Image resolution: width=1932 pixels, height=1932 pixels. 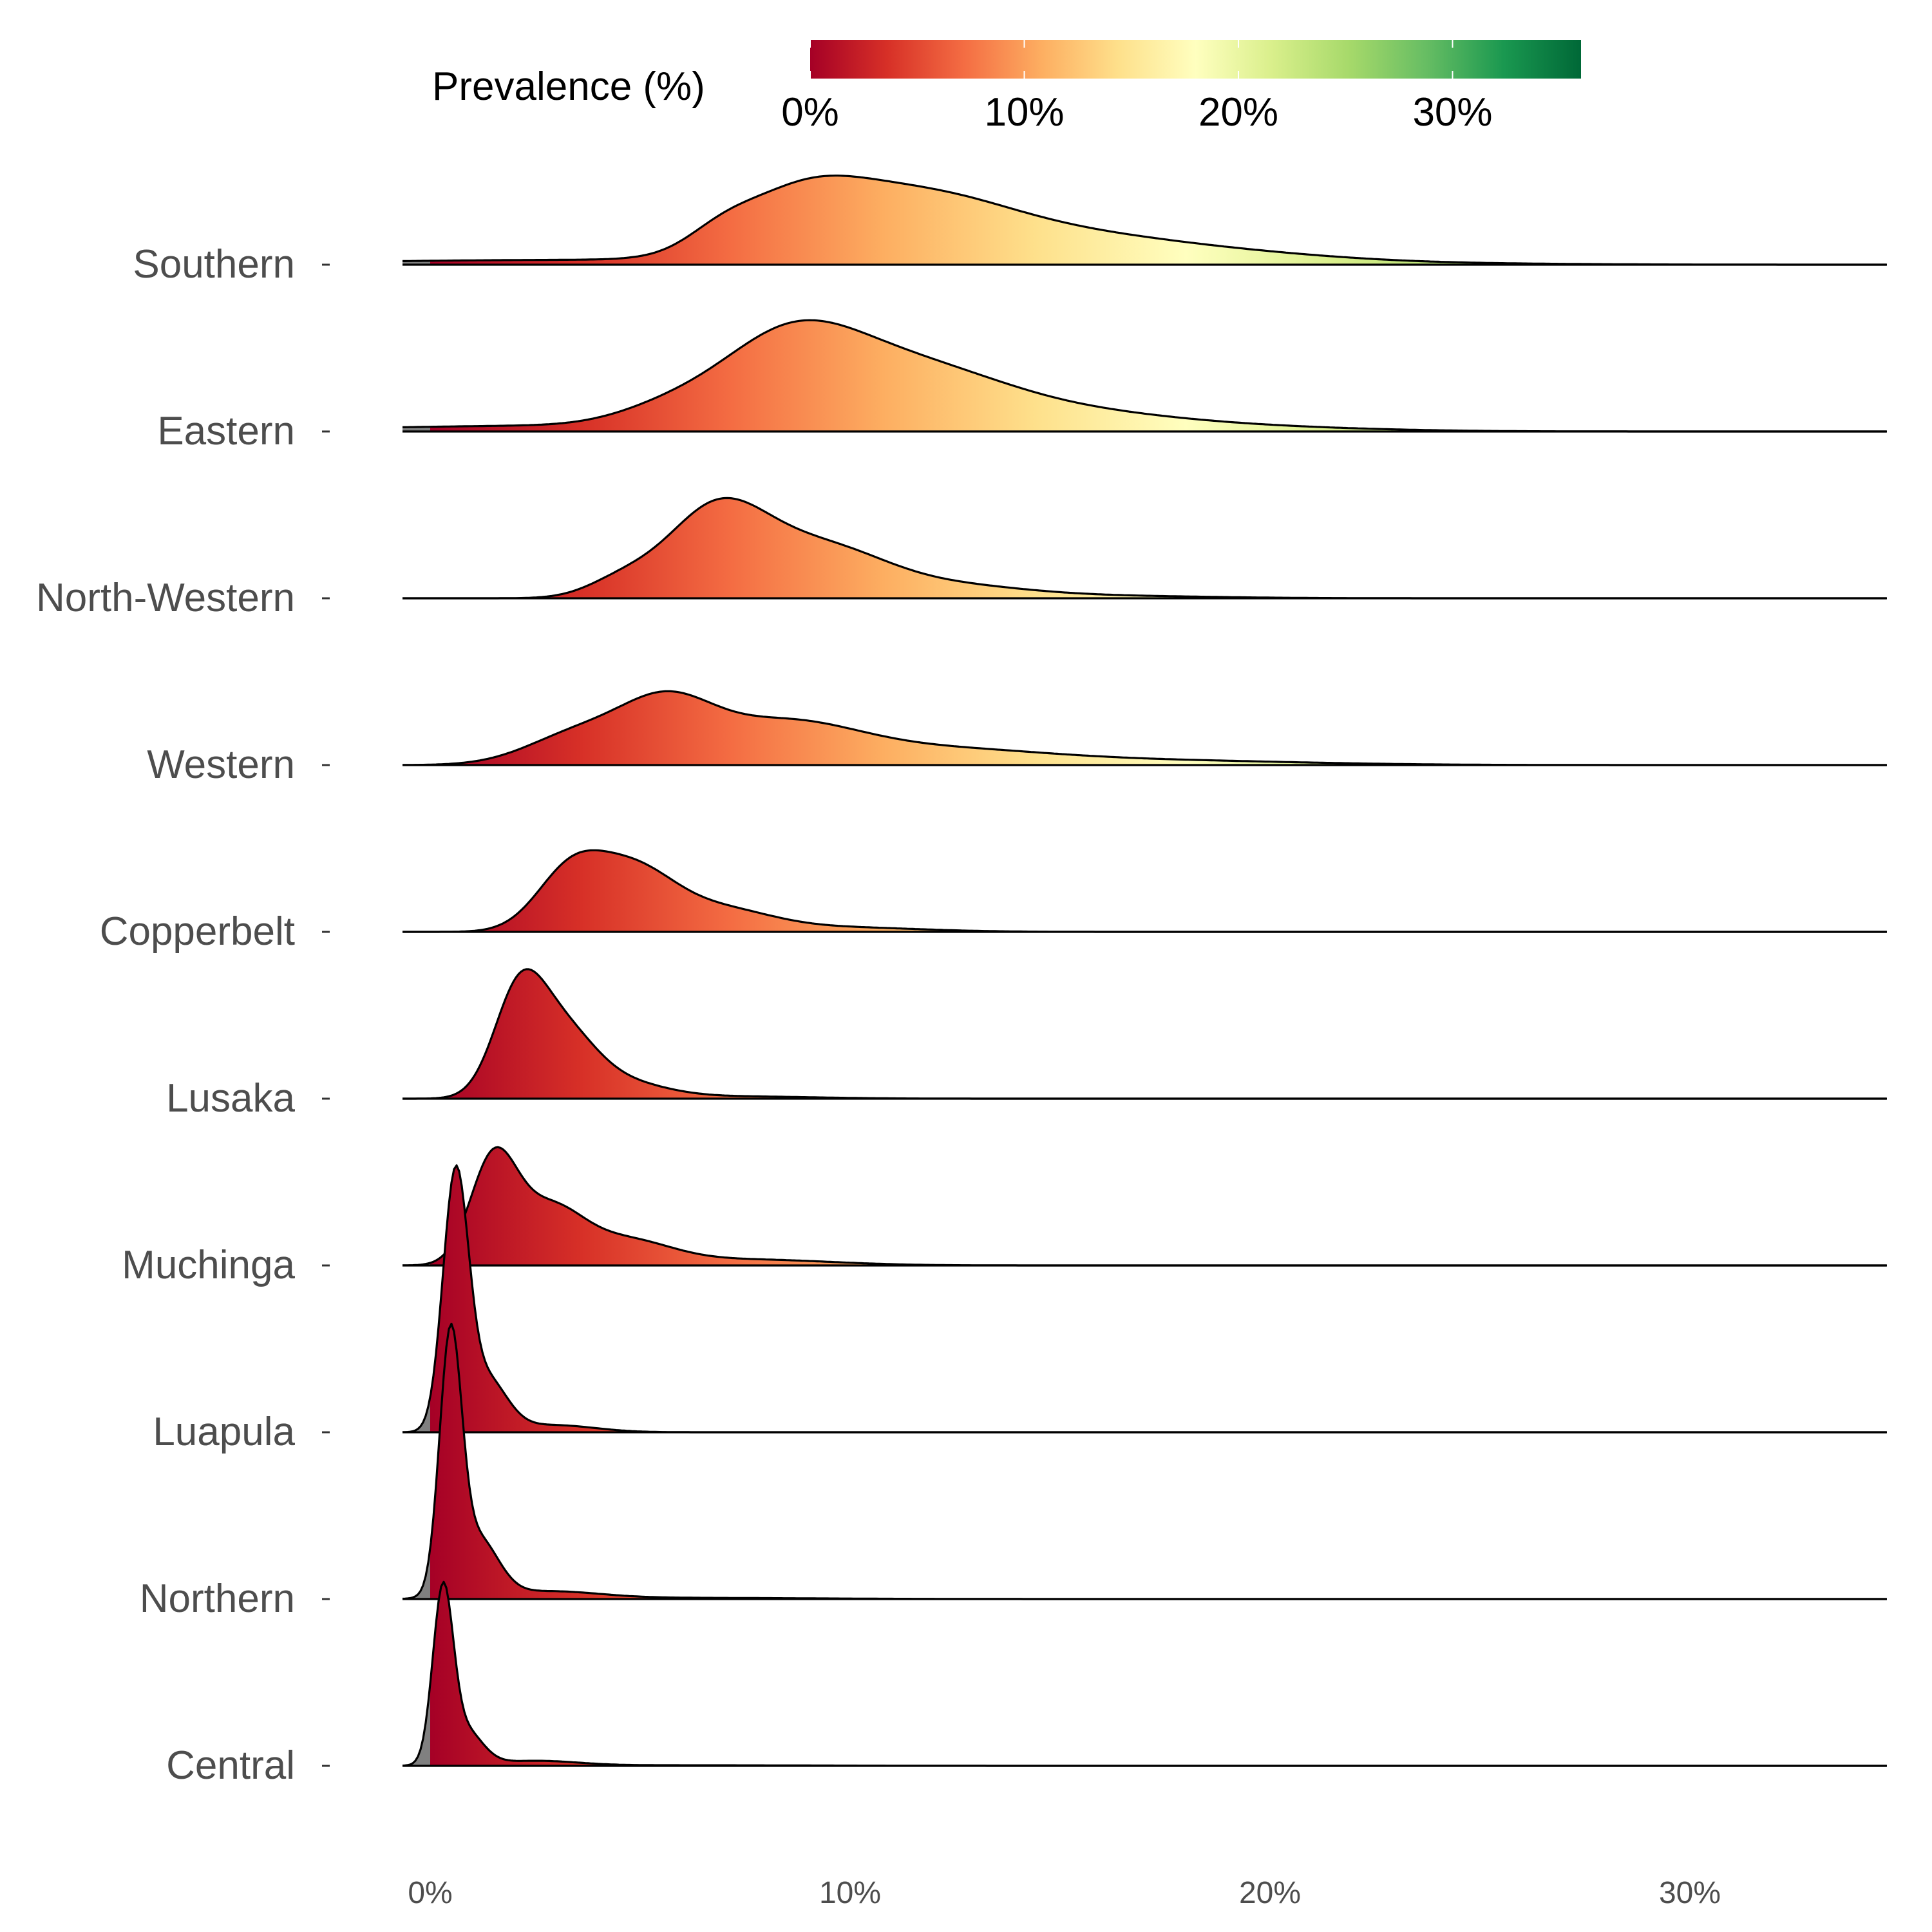 What do you see at coordinates (416, 1725) in the screenshot?
I see `ridge-below-zero-fill` at bounding box center [416, 1725].